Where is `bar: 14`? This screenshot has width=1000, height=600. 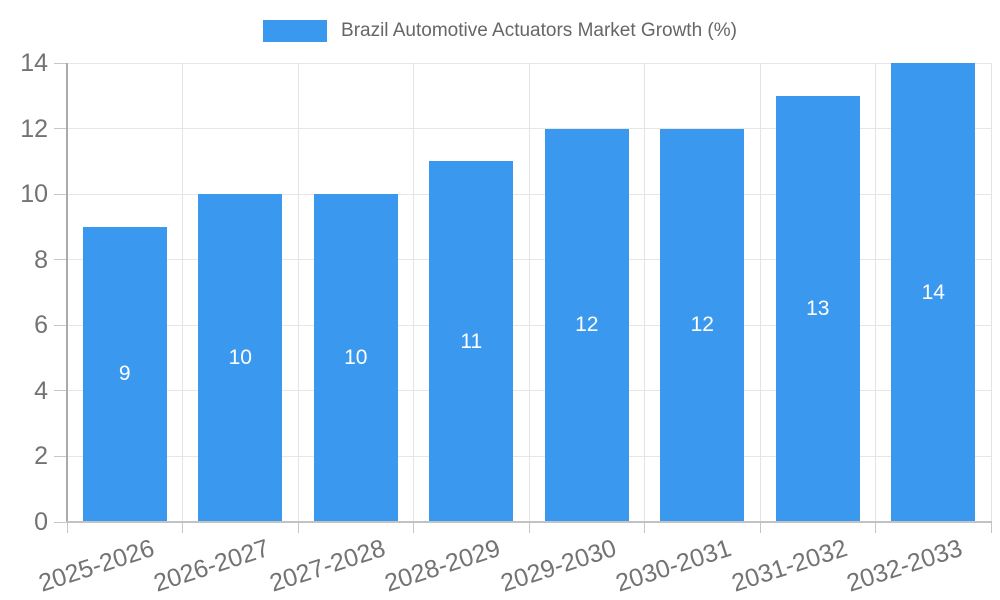
bar: 14 is located at coordinates (933, 292).